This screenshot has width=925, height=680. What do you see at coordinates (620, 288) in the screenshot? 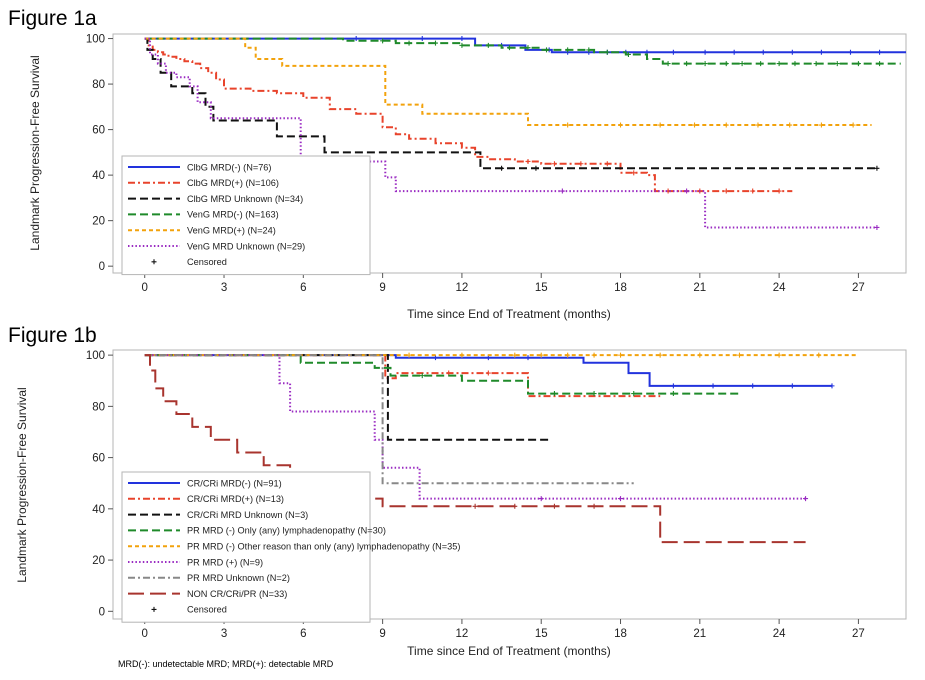
I see `x-tick-label: 18` at bounding box center [620, 288].